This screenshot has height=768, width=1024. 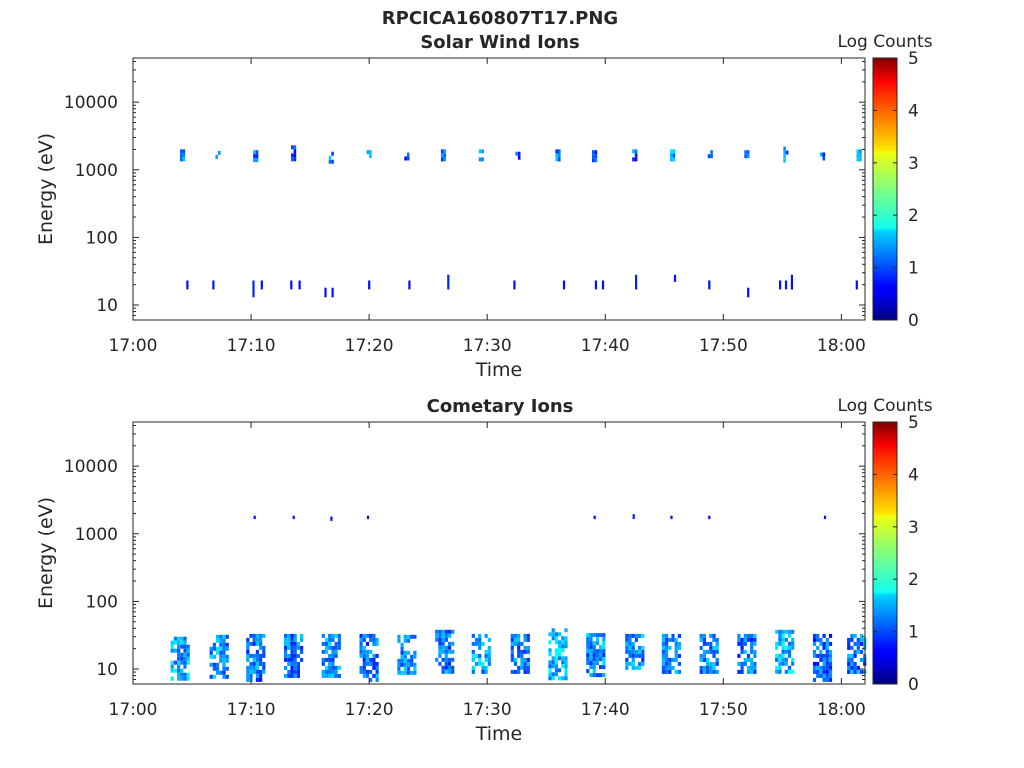 What do you see at coordinates (913, 59) in the screenshot?
I see `colorbar-tick-label: 5` at bounding box center [913, 59].